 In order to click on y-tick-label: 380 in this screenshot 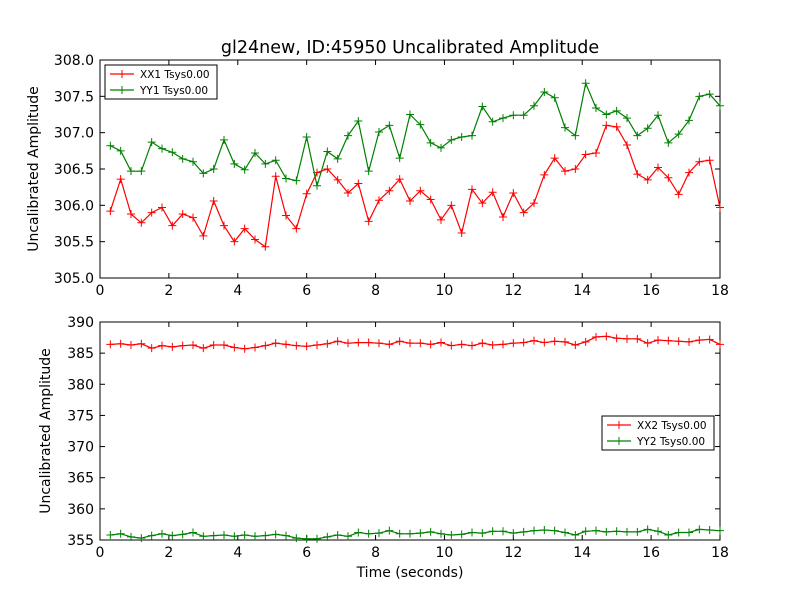, I will do `click(80, 385)`.